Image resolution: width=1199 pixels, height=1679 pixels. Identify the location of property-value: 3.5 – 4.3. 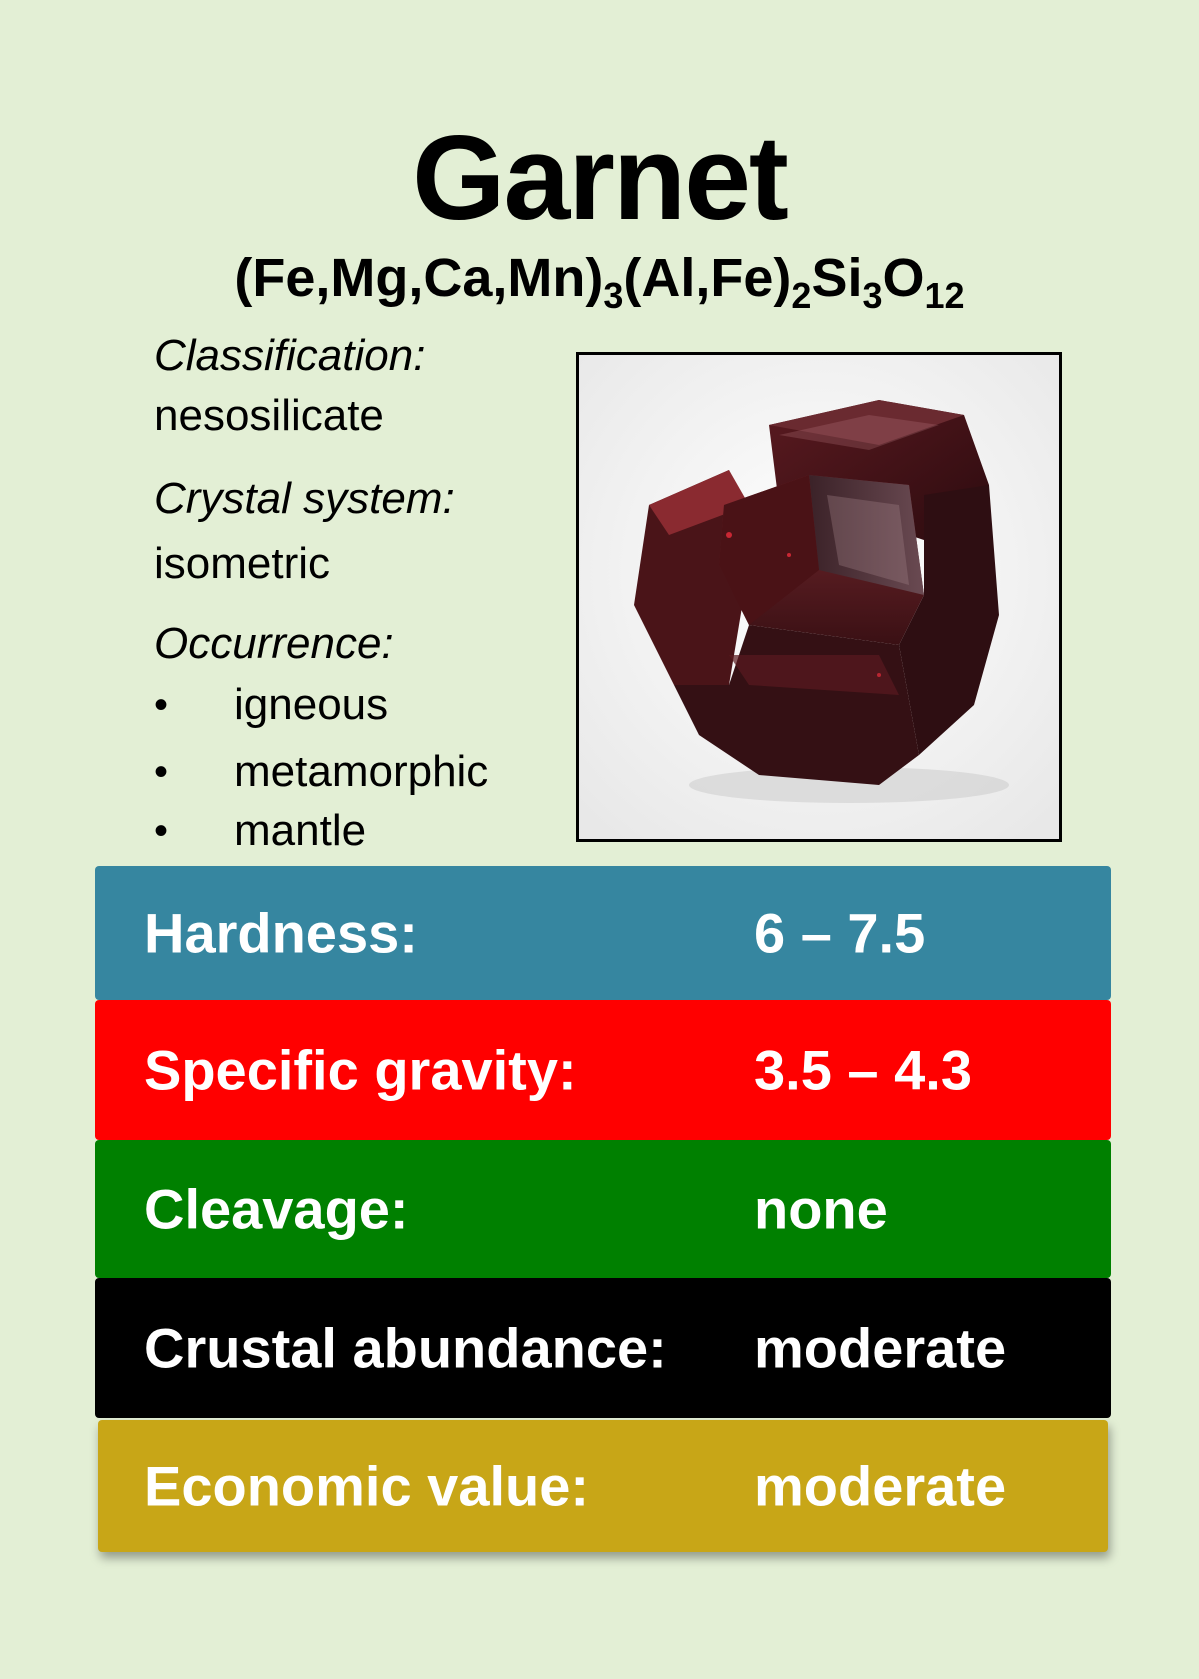
(863, 1070).